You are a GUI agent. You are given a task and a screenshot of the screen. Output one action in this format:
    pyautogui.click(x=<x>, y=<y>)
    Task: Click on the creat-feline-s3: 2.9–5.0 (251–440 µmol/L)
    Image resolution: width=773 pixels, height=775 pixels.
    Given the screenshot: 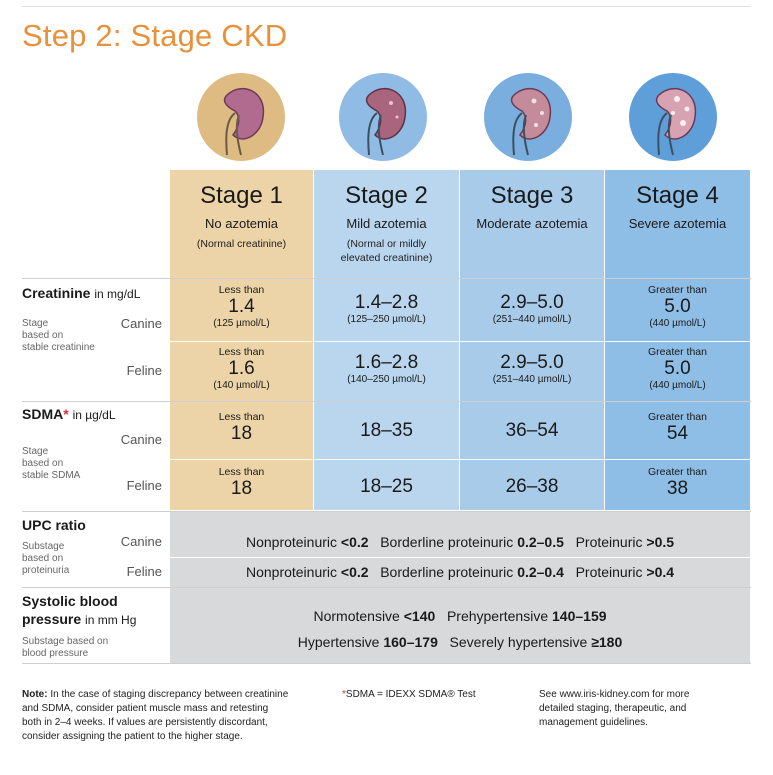 What is the action you would take?
    pyautogui.click(x=532, y=369)
    